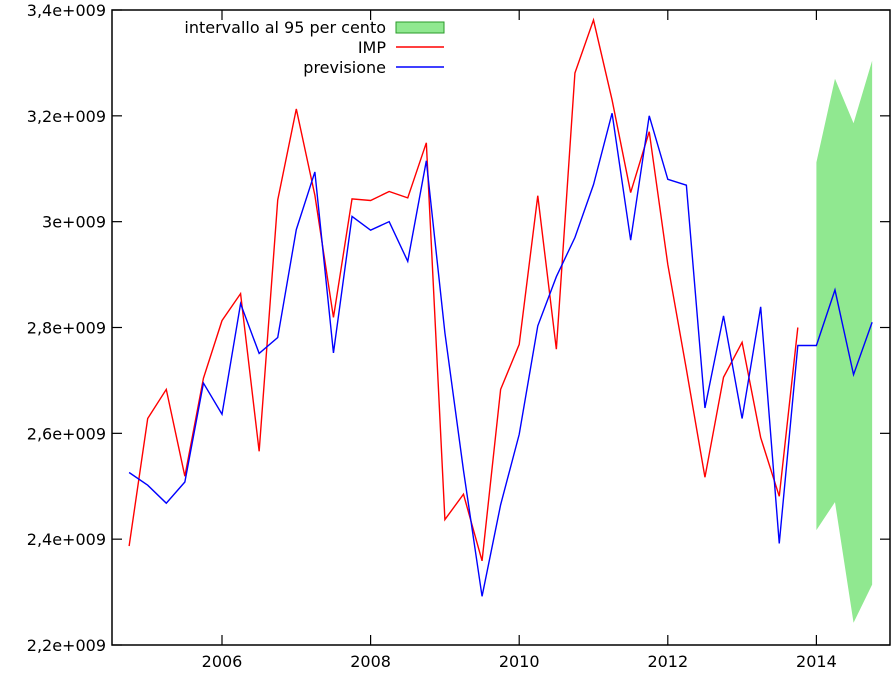 The image size is (893, 679). Describe the element at coordinates (74, 222) in the screenshot. I see `y-tick-label: 3e+009` at that location.